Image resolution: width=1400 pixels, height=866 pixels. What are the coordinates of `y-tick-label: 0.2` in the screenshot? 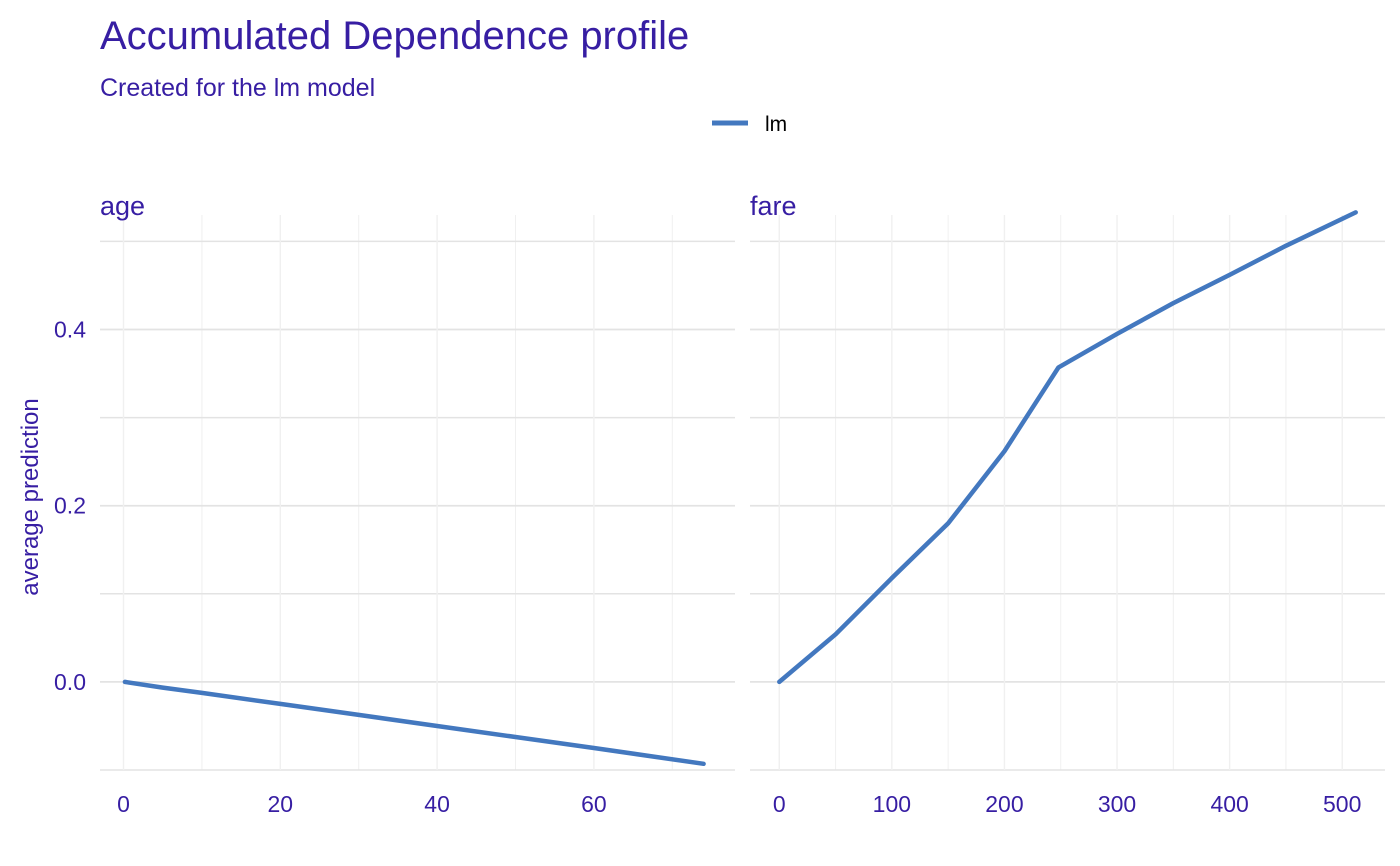 It's located at (70, 506).